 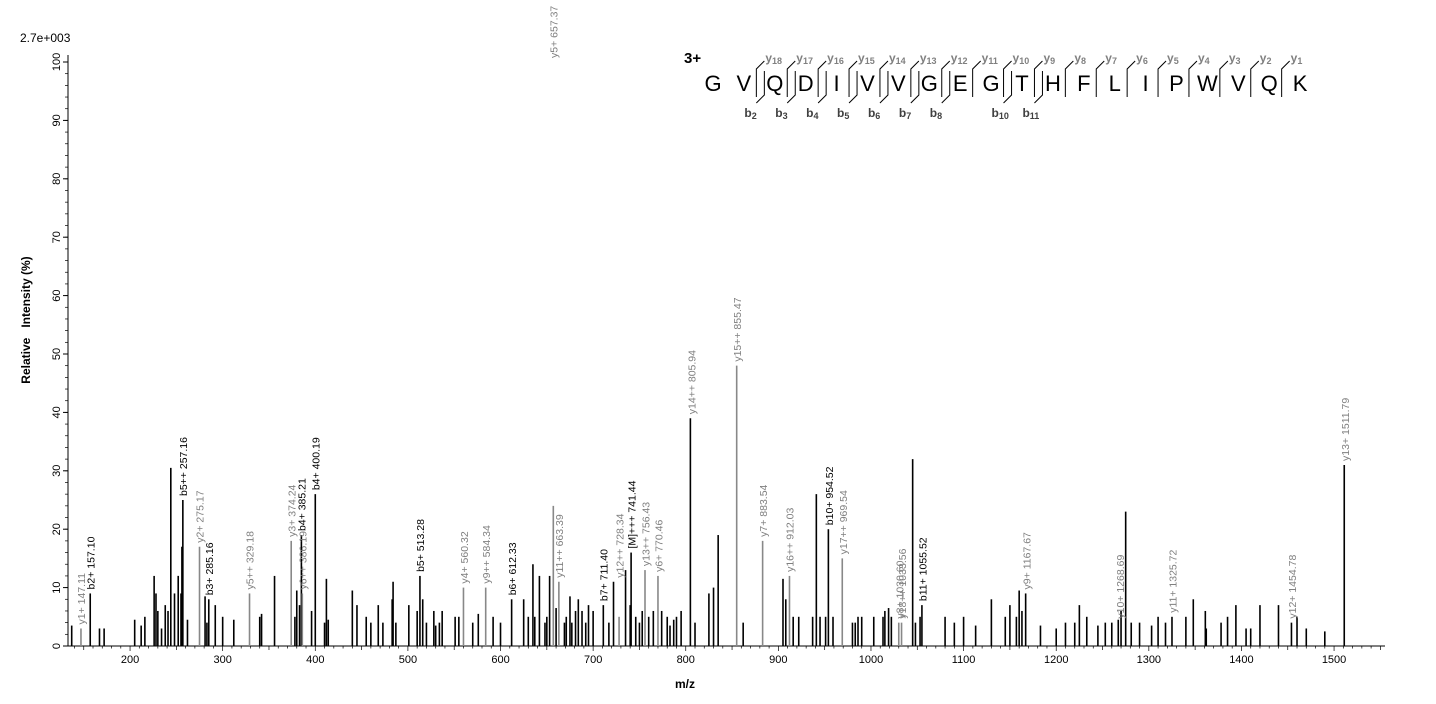 I want to click on x-tick-label: 700, so click(x=593, y=660).